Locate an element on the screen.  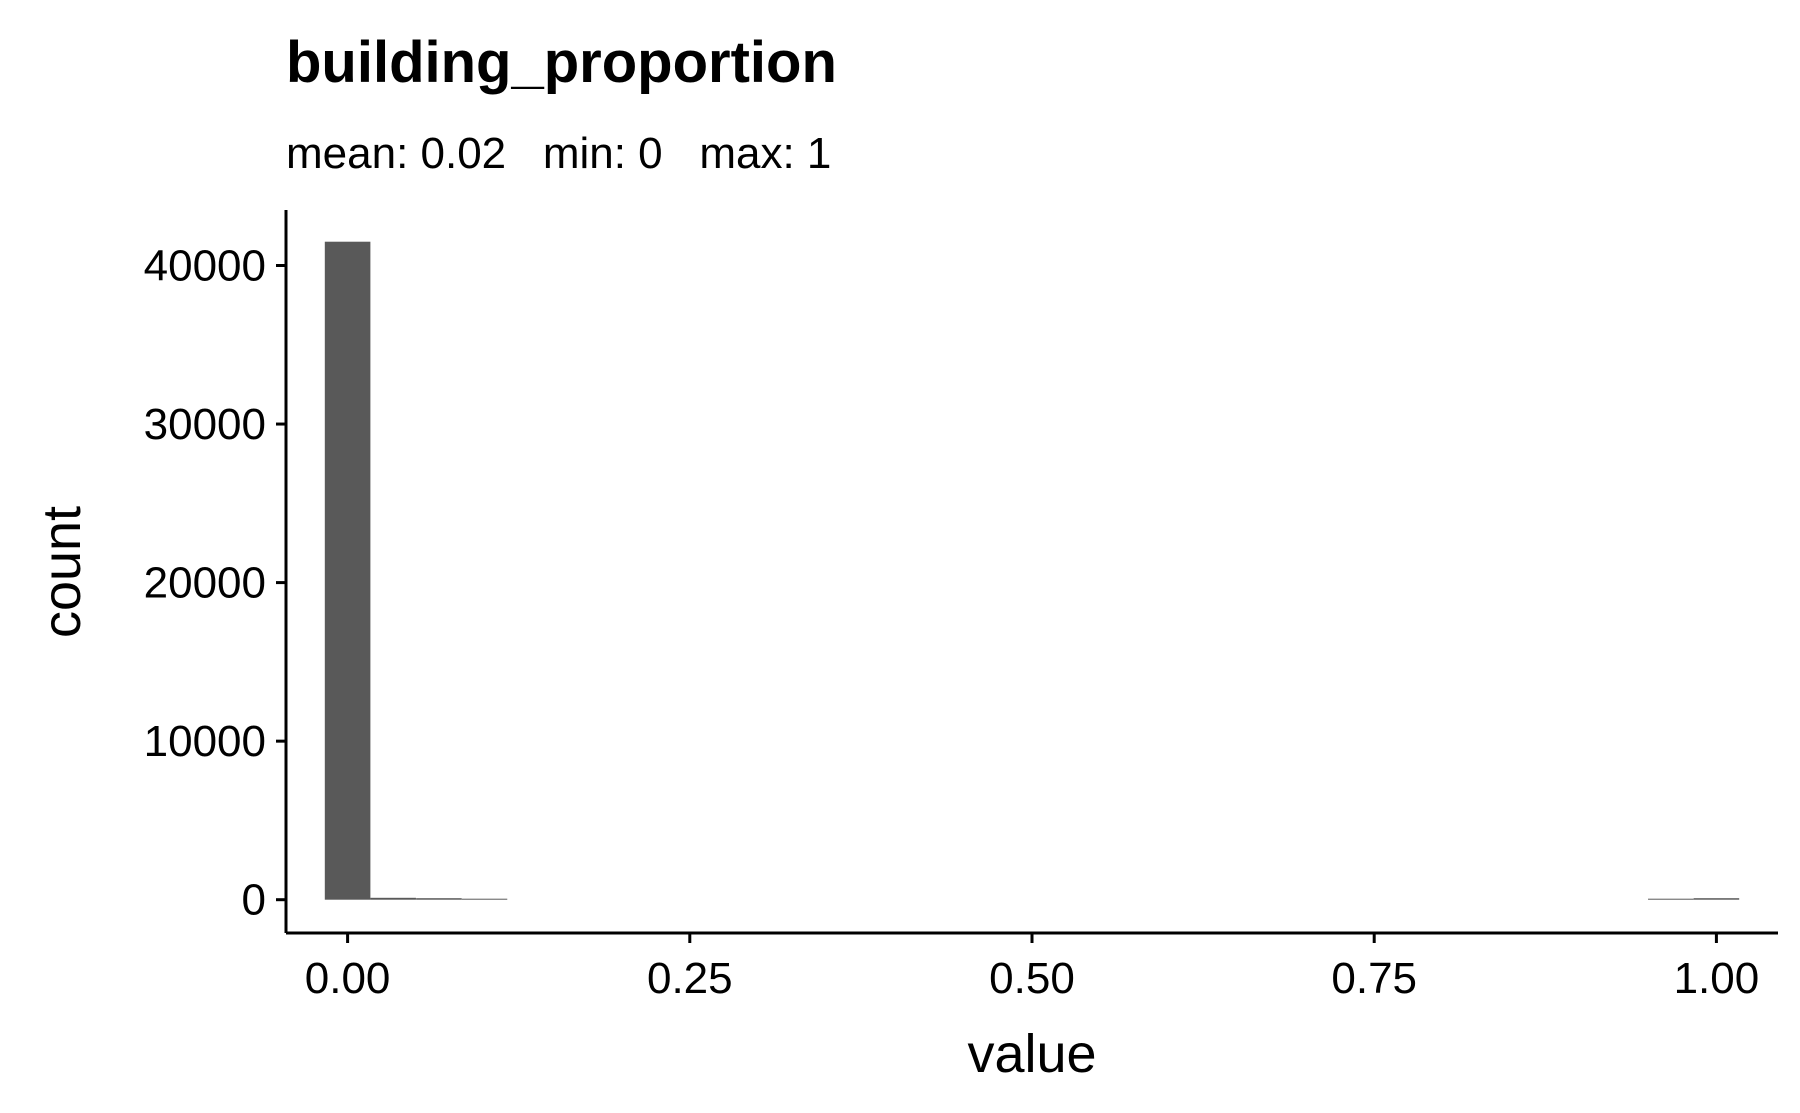
chart-subtitle: mean: 0.02 min: 0 max: 1 is located at coordinates (558, 153).